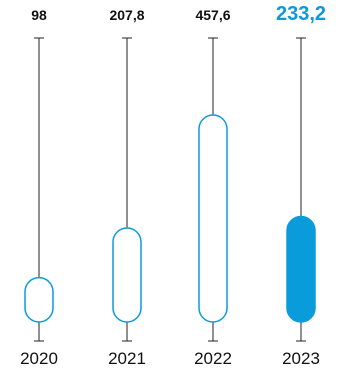  Describe the element at coordinates (301, 14) in the screenshot. I see `data-label-2023: 233,2` at that location.